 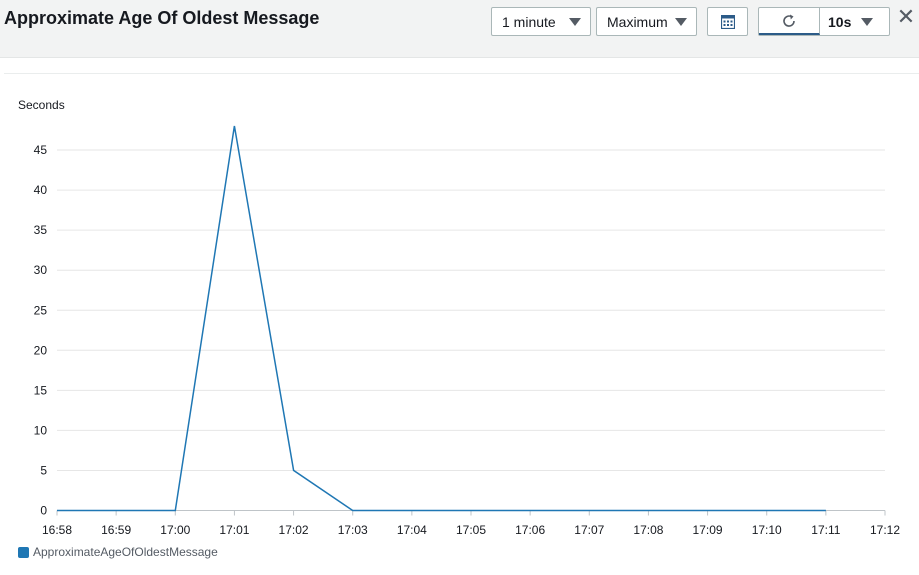 I want to click on refresh-button, so click(x=789, y=21).